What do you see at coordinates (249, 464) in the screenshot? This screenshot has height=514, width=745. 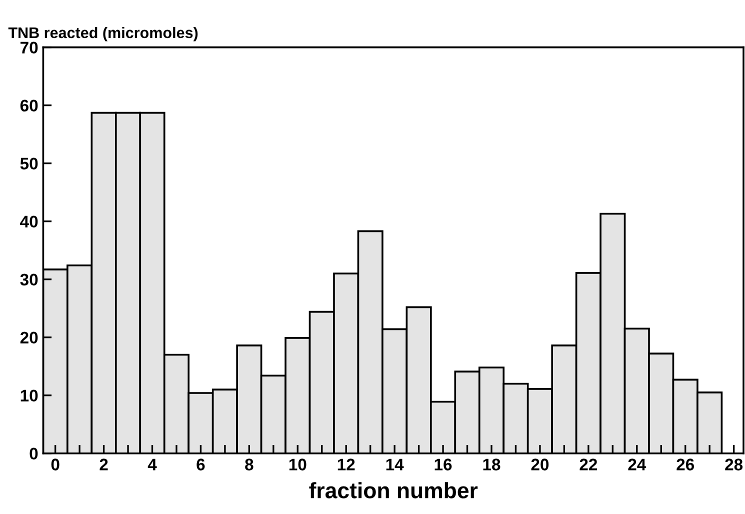 I see `x-tick-label: 8` at bounding box center [249, 464].